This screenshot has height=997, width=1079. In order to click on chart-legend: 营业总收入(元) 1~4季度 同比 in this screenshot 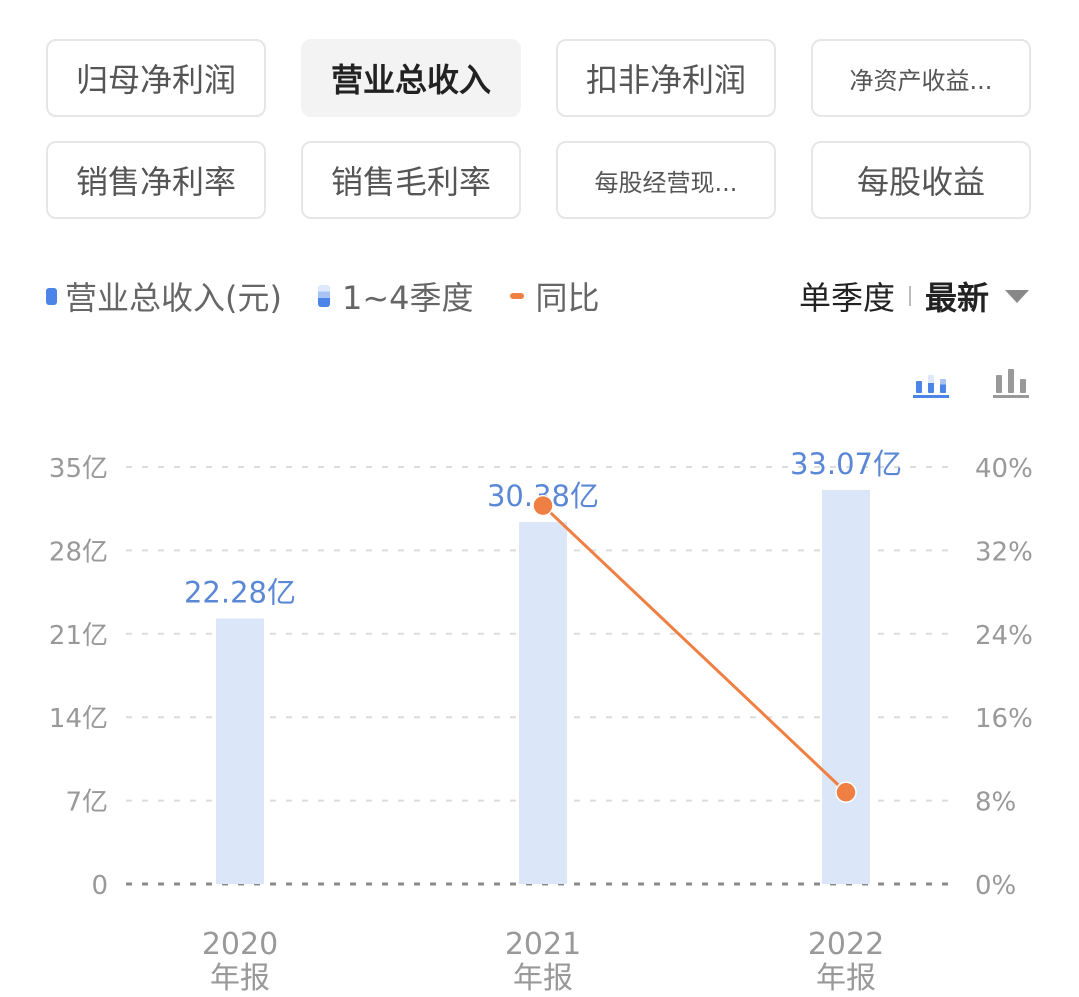, I will do `click(341, 296)`.